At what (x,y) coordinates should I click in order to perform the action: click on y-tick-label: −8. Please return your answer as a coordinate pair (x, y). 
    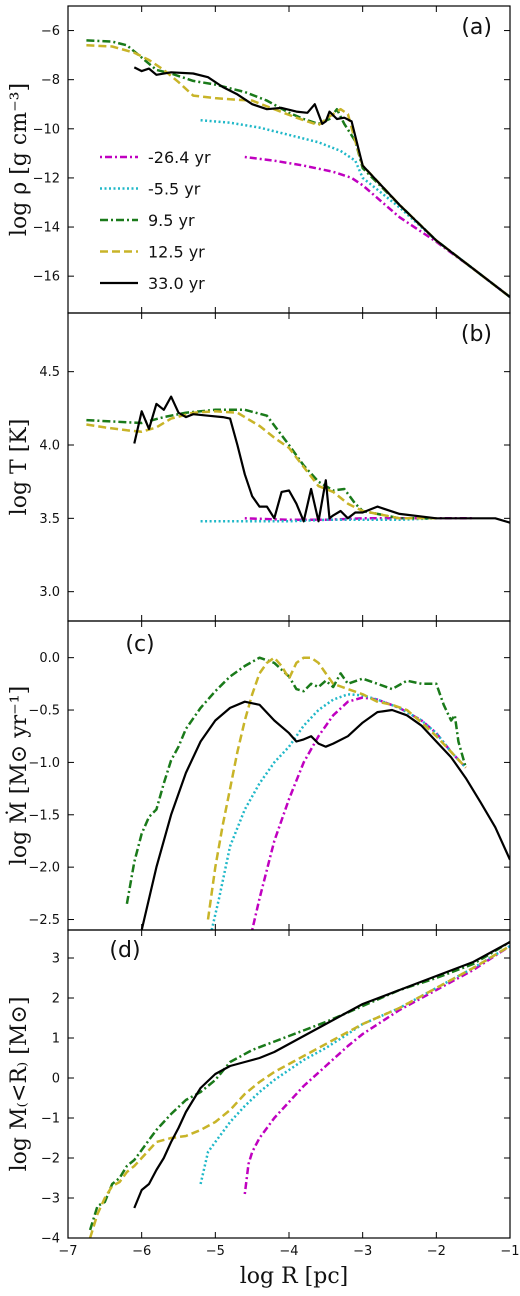
    Looking at the image, I should click on (50, 80).